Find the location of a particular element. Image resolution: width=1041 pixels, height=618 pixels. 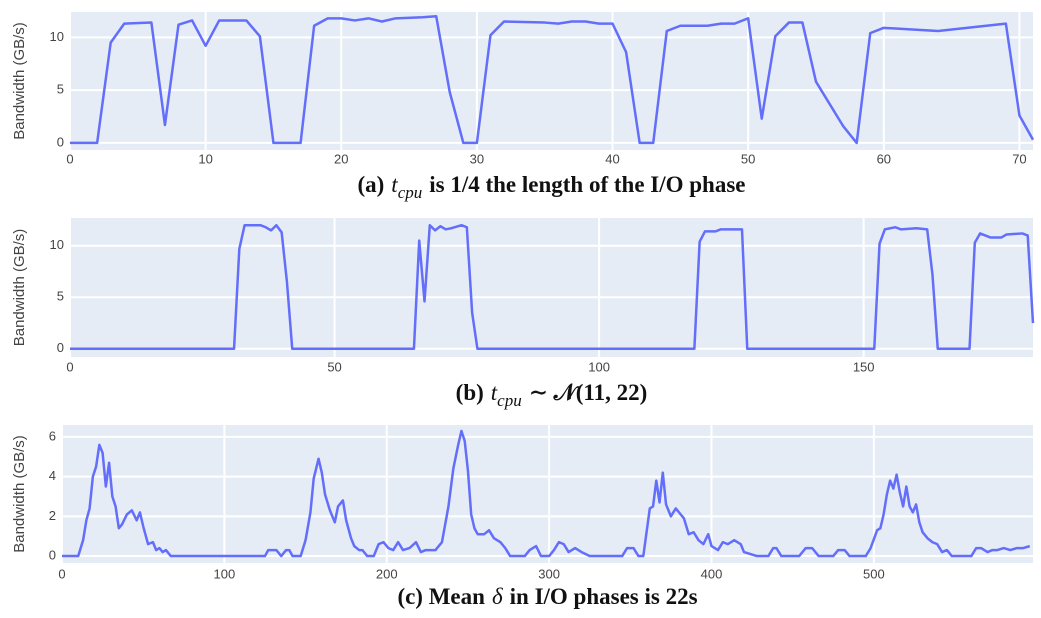

caption: (c) Mean δ in I/O phases is 22s is located at coordinates (547, 596).